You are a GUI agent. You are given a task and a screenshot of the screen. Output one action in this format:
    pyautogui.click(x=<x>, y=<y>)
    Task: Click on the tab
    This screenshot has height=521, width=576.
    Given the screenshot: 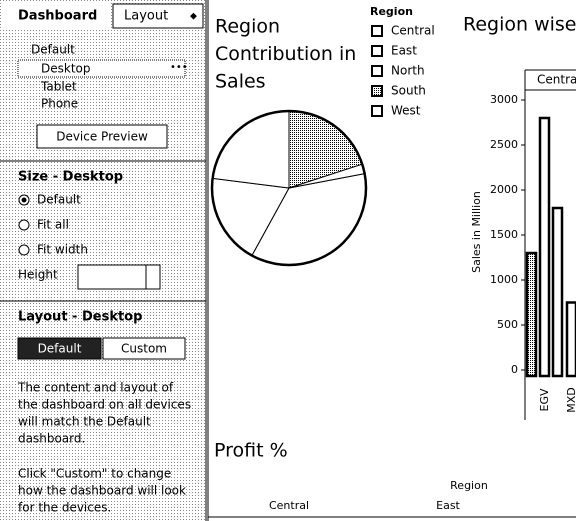 What is the action you would take?
    pyautogui.click(x=56, y=16)
    